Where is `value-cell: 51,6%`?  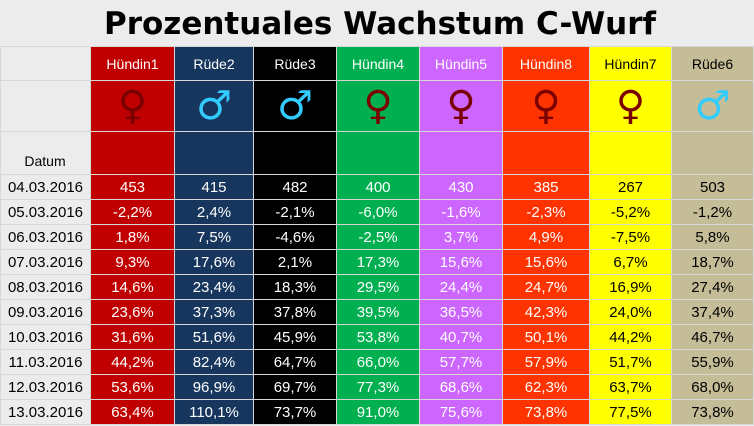
value-cell: 51,6% is located at coordinates (214, 337).